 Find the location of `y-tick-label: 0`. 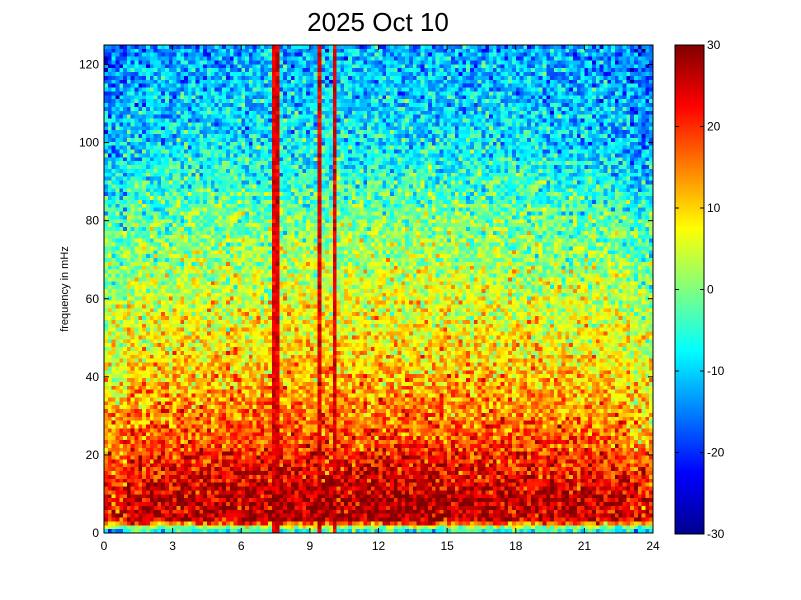

y-tick-label: 0 is located at coordinates (95, 533).